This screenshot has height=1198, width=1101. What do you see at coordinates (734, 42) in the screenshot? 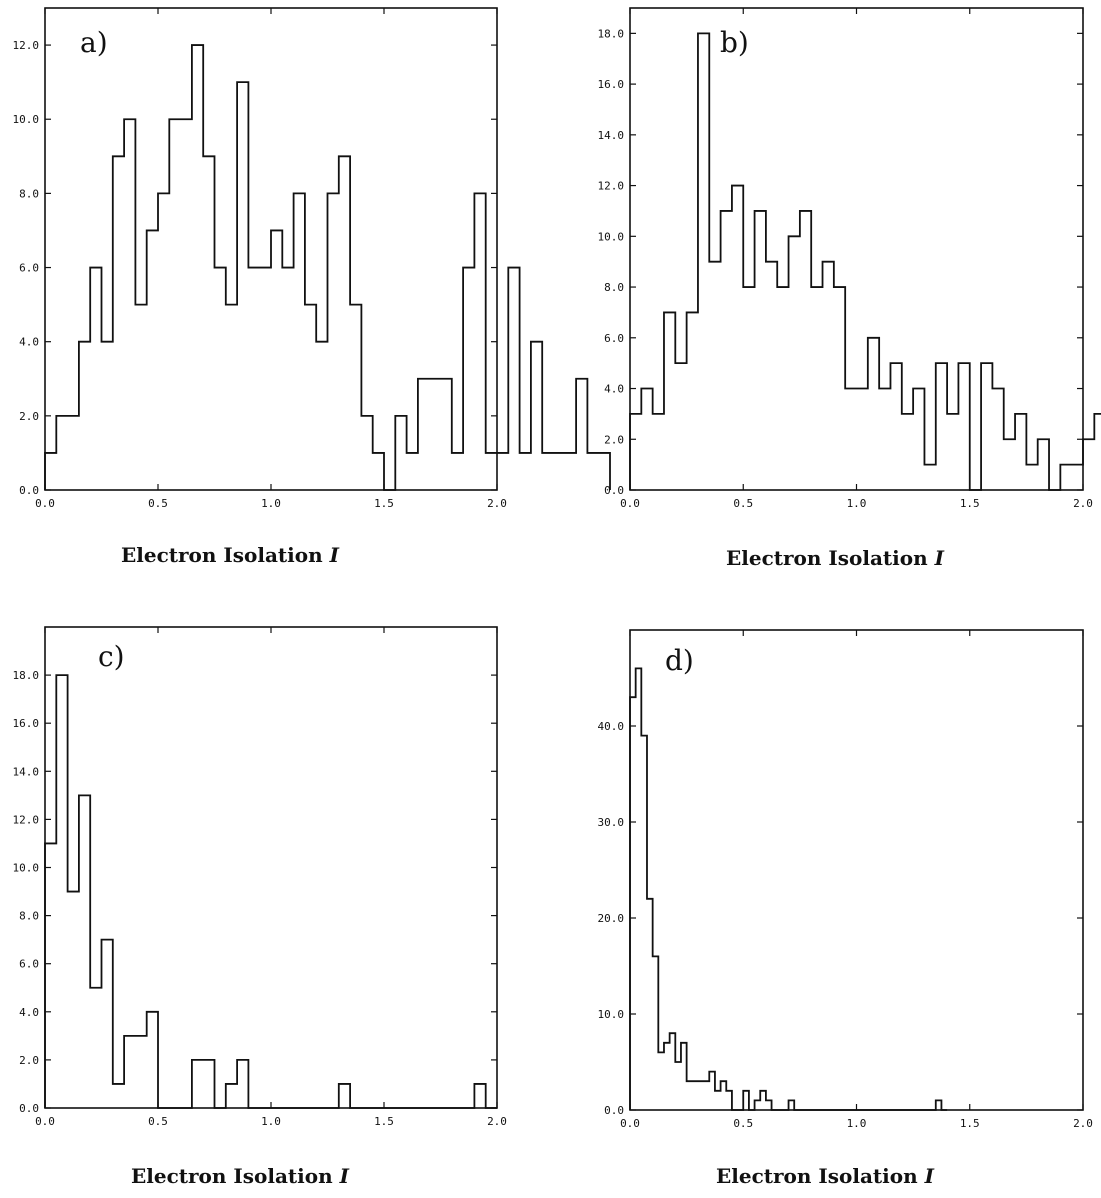
I see `panel-label: b)` at bounding box center [734, 42].